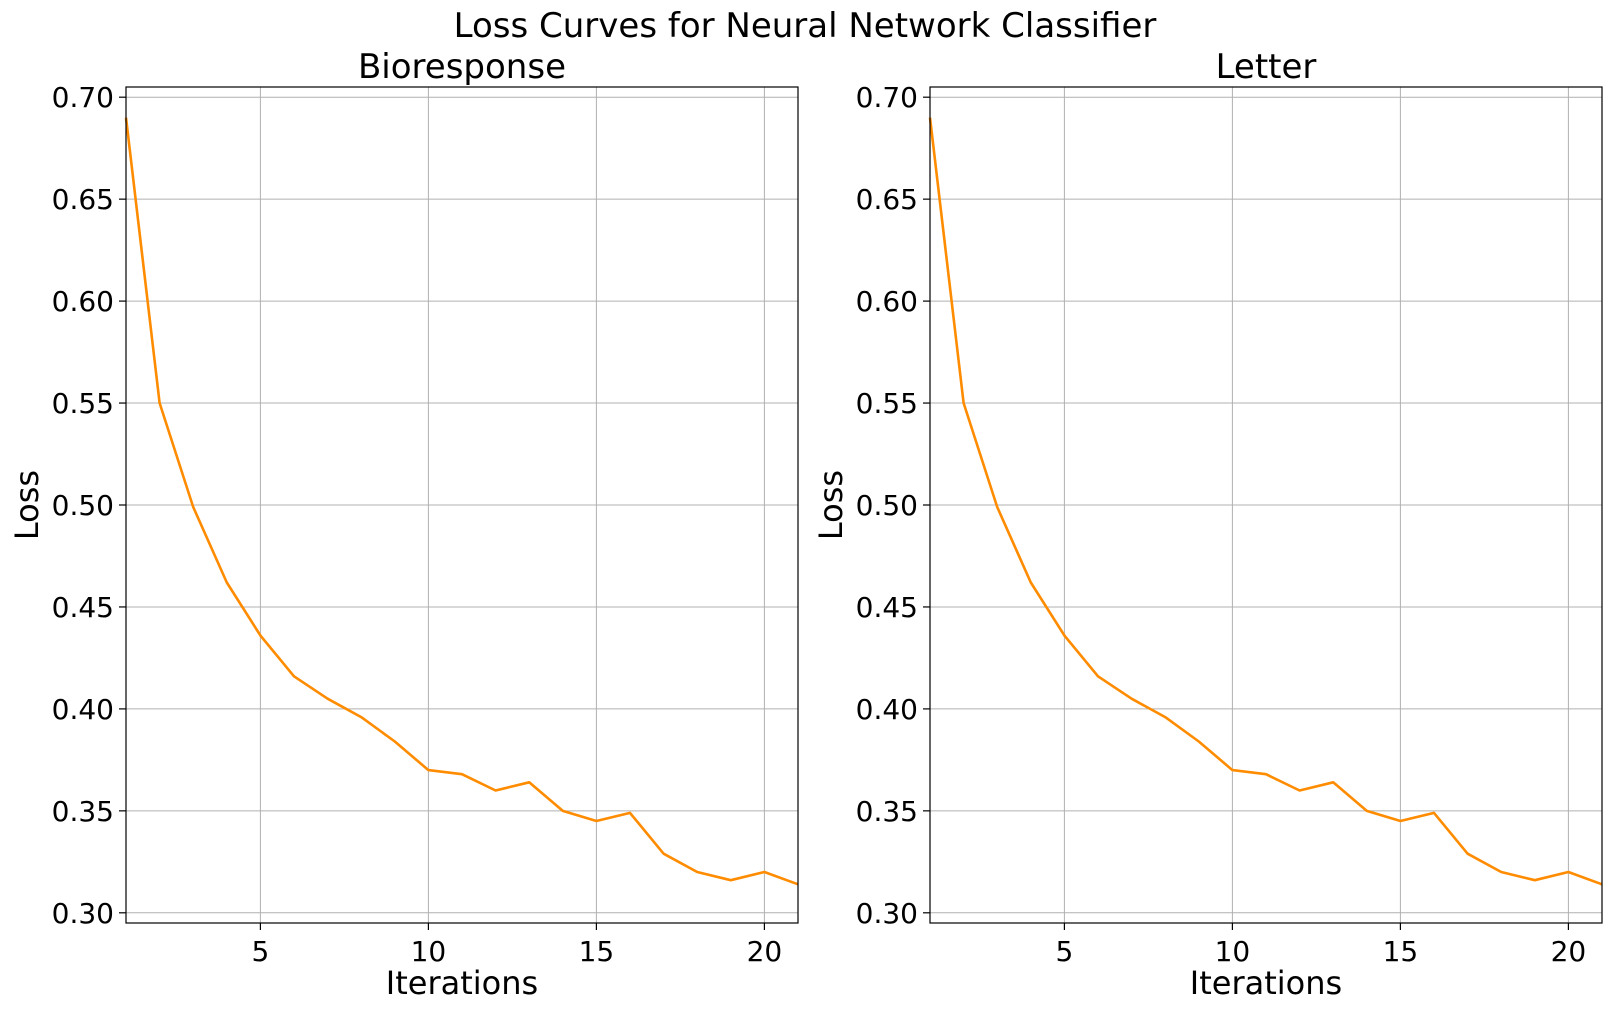 The height and width of the screenshot is (1011, 1611). Describe the element at coordinates (1266, 67) in the screenshot. I see `subplot-title: Letter` at that location.